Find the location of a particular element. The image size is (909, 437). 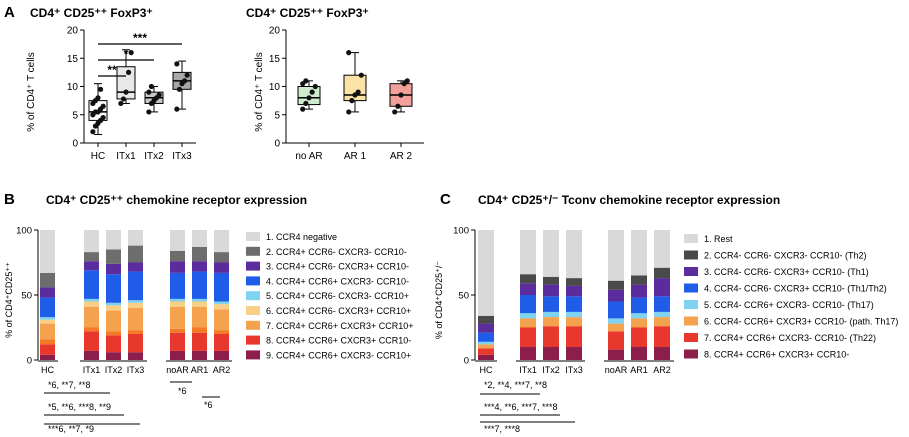

x-tick-label: noAR is located at coordinates (177, 370).